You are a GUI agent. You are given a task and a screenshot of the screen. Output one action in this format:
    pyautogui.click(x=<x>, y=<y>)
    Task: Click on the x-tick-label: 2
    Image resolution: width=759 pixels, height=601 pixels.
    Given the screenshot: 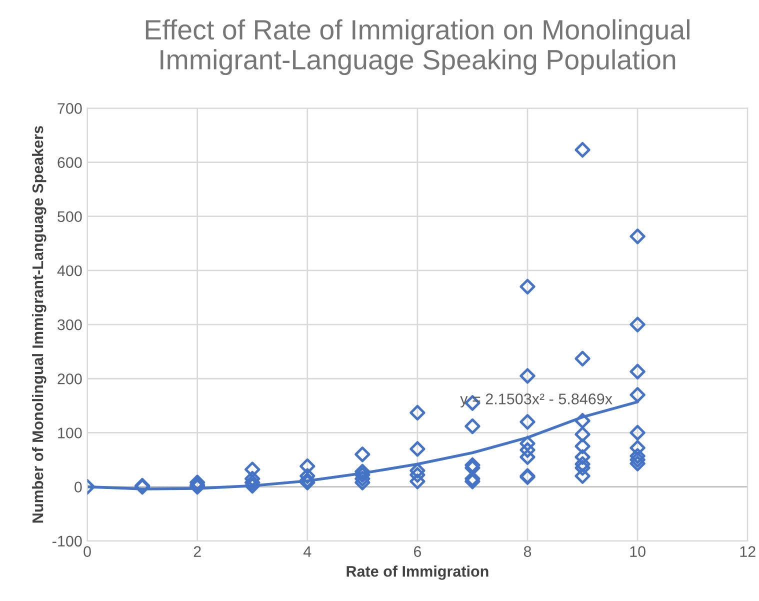 What is the action you would take?
    pyautogui.click(x=197, y=551)
    